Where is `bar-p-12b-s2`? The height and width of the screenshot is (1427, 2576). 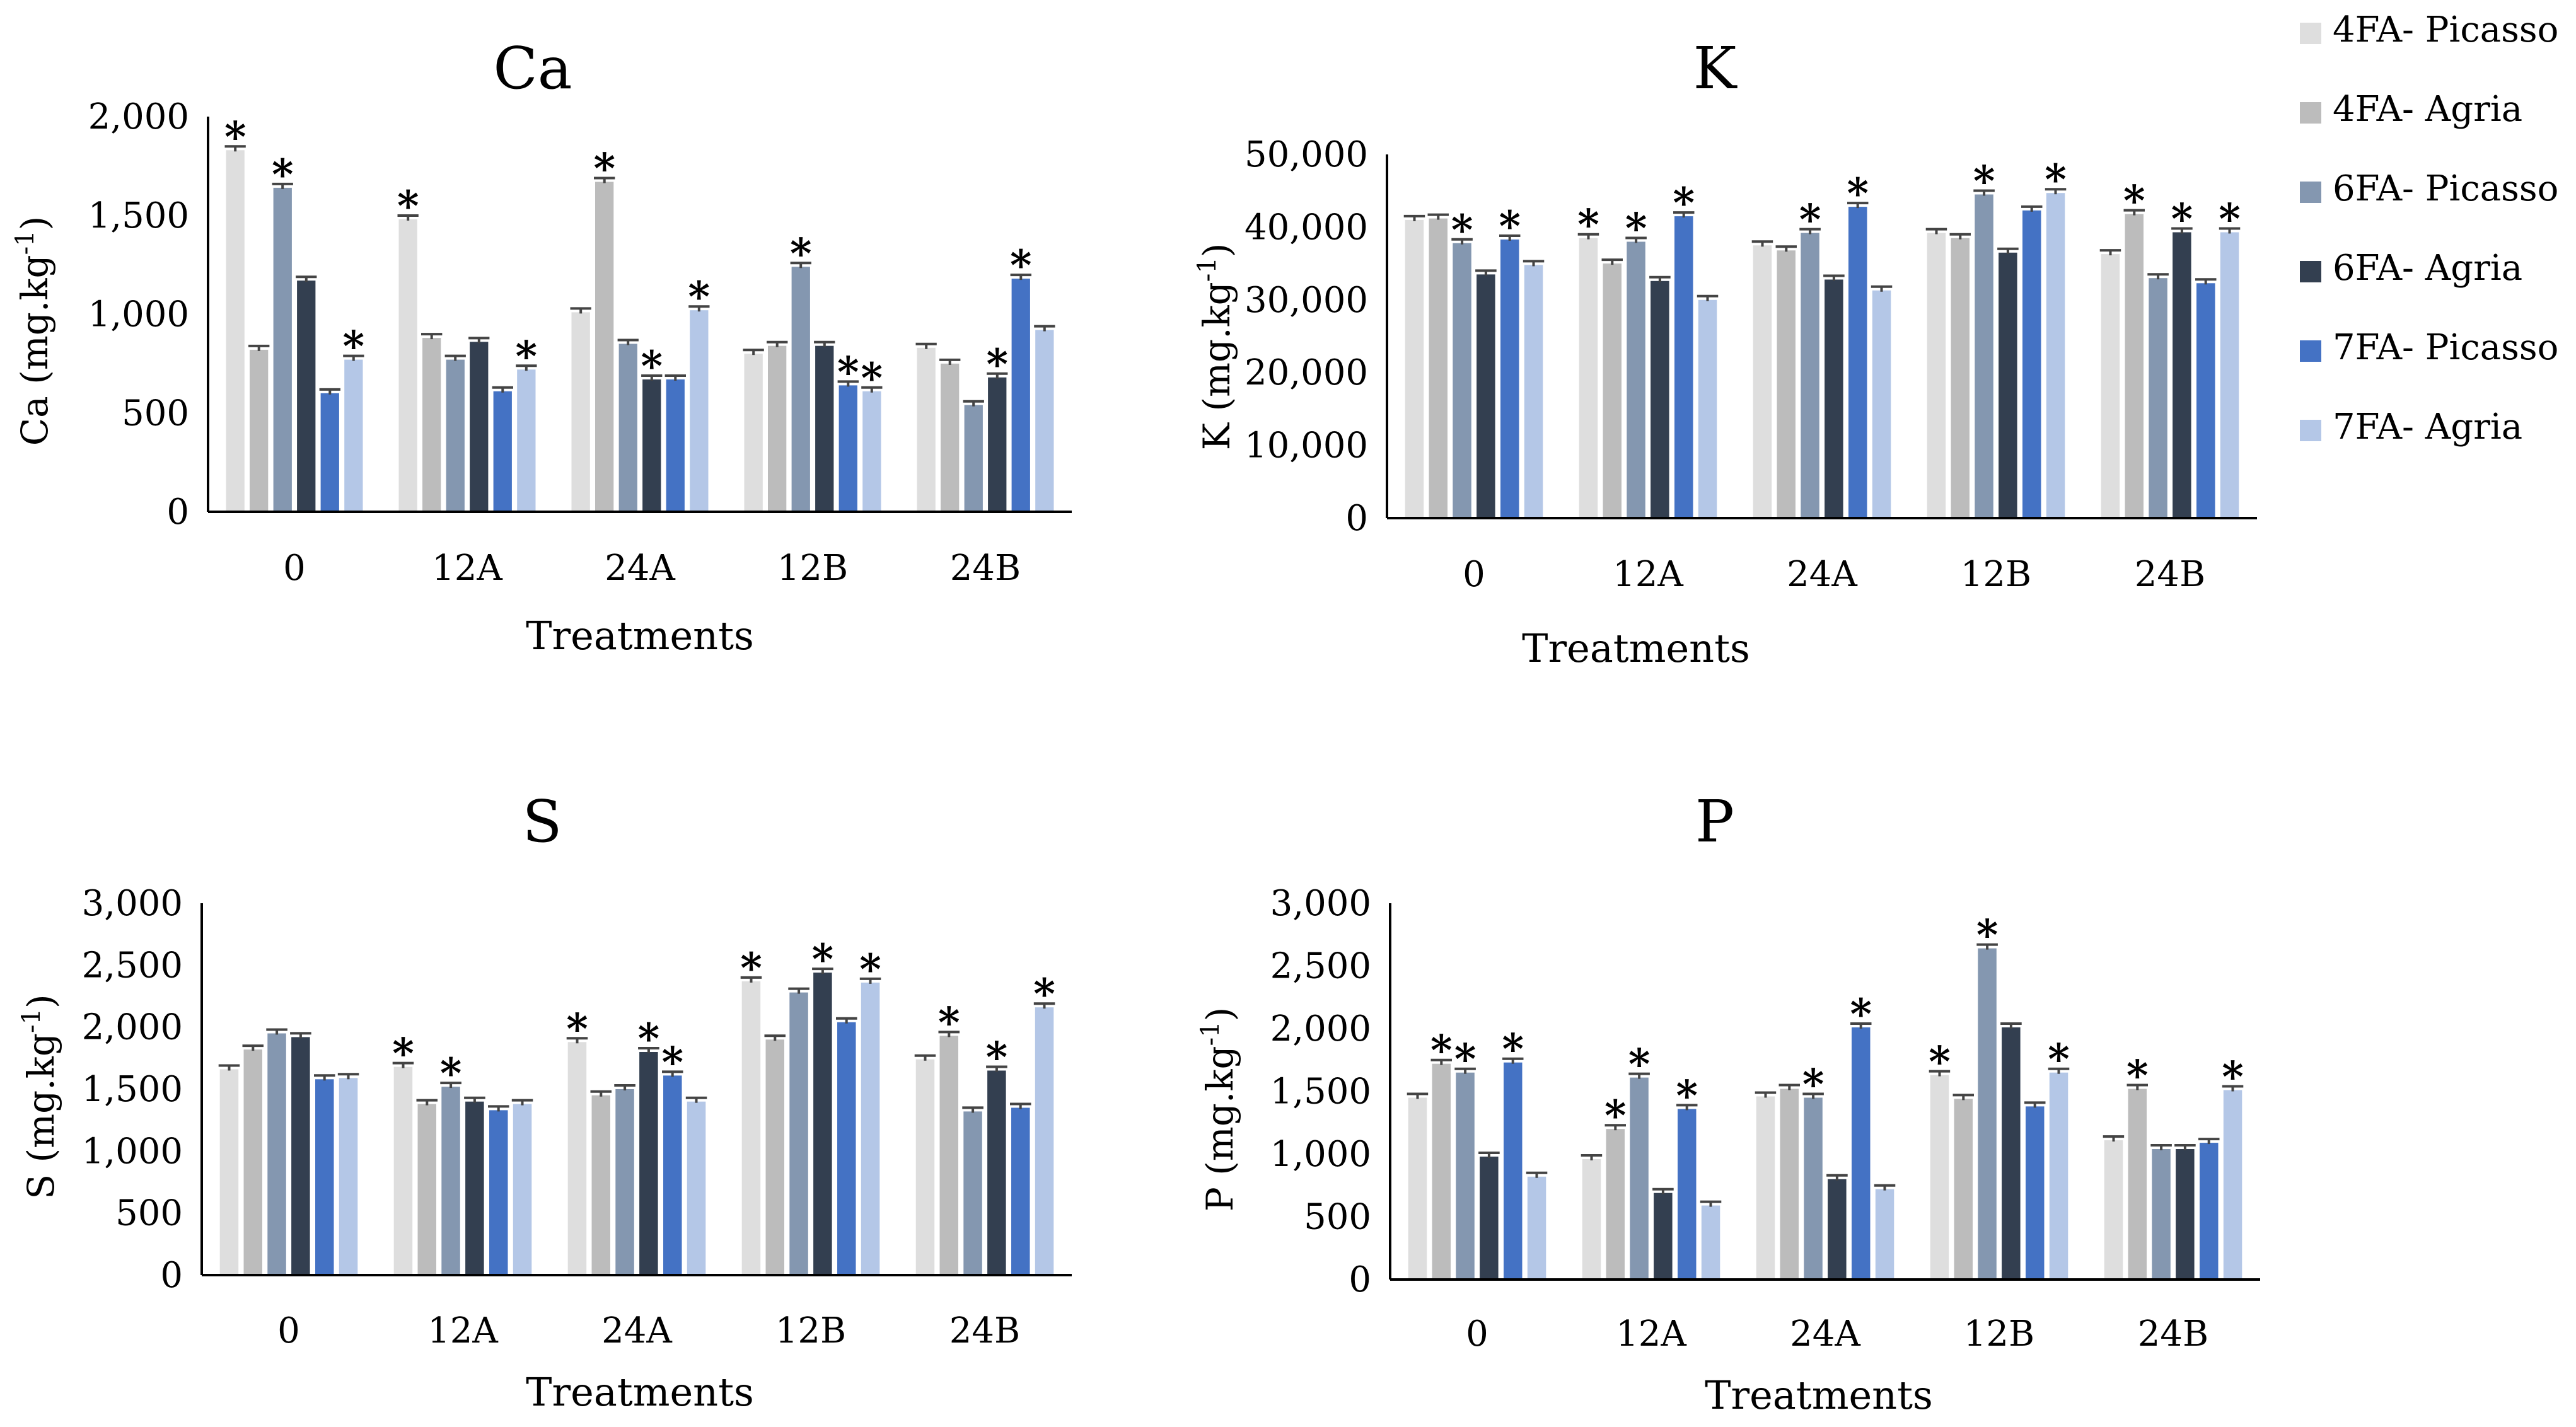
bar-p-12b-s2 is located at coordinates (1964, 1190).